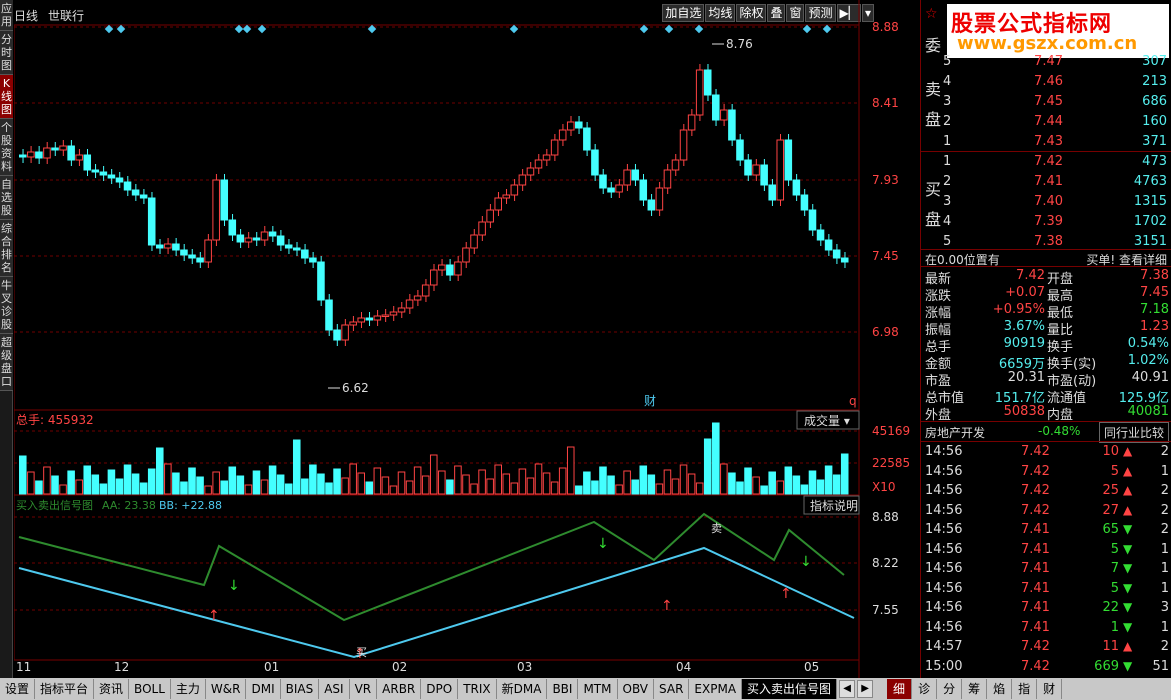 Image resolution: width=1171 pixels, height=700 pixels. What do you see at coordinates (828, 420) in the screenshot?
I see `volume-selector` at bounding box center [828, 420].